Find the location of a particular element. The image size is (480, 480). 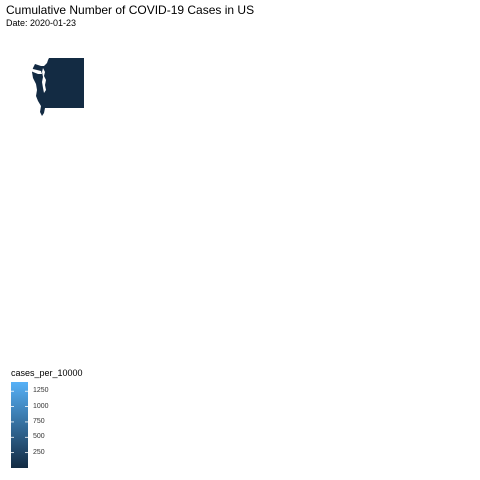

strait-shape is located at coordinates (35, 71).